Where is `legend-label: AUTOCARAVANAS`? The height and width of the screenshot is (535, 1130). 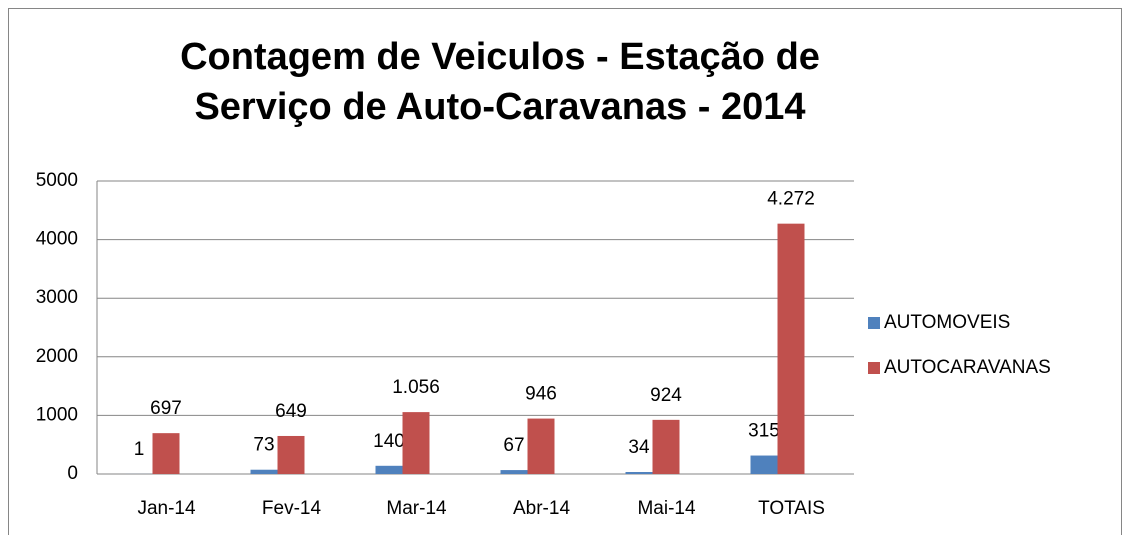 legend-label: AUTOCARAVANAS is located at coordinates (967, 367).